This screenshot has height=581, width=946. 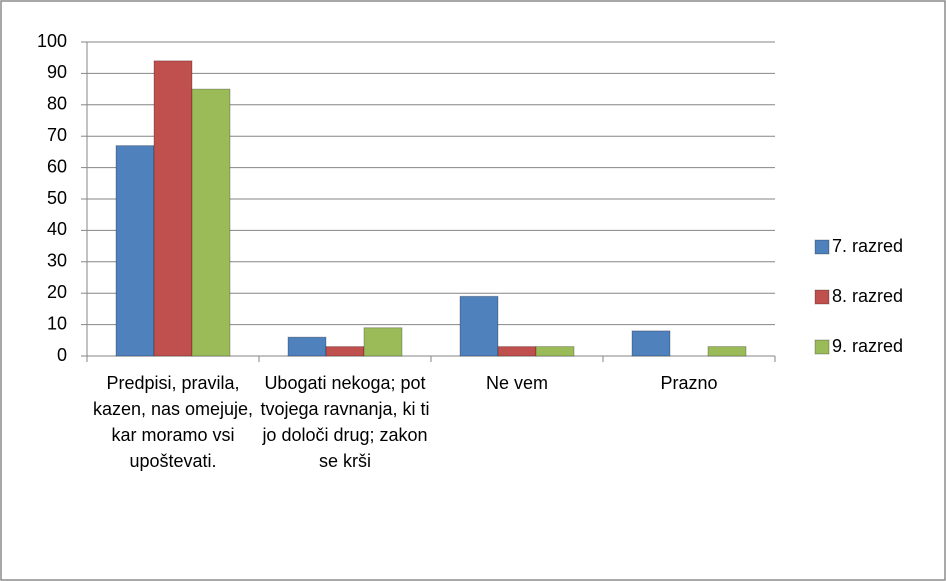 What do you see at coordinates (57, 229) in the screenshot?
I see `y-tick-label: 40` at bounding box center [57, 229].